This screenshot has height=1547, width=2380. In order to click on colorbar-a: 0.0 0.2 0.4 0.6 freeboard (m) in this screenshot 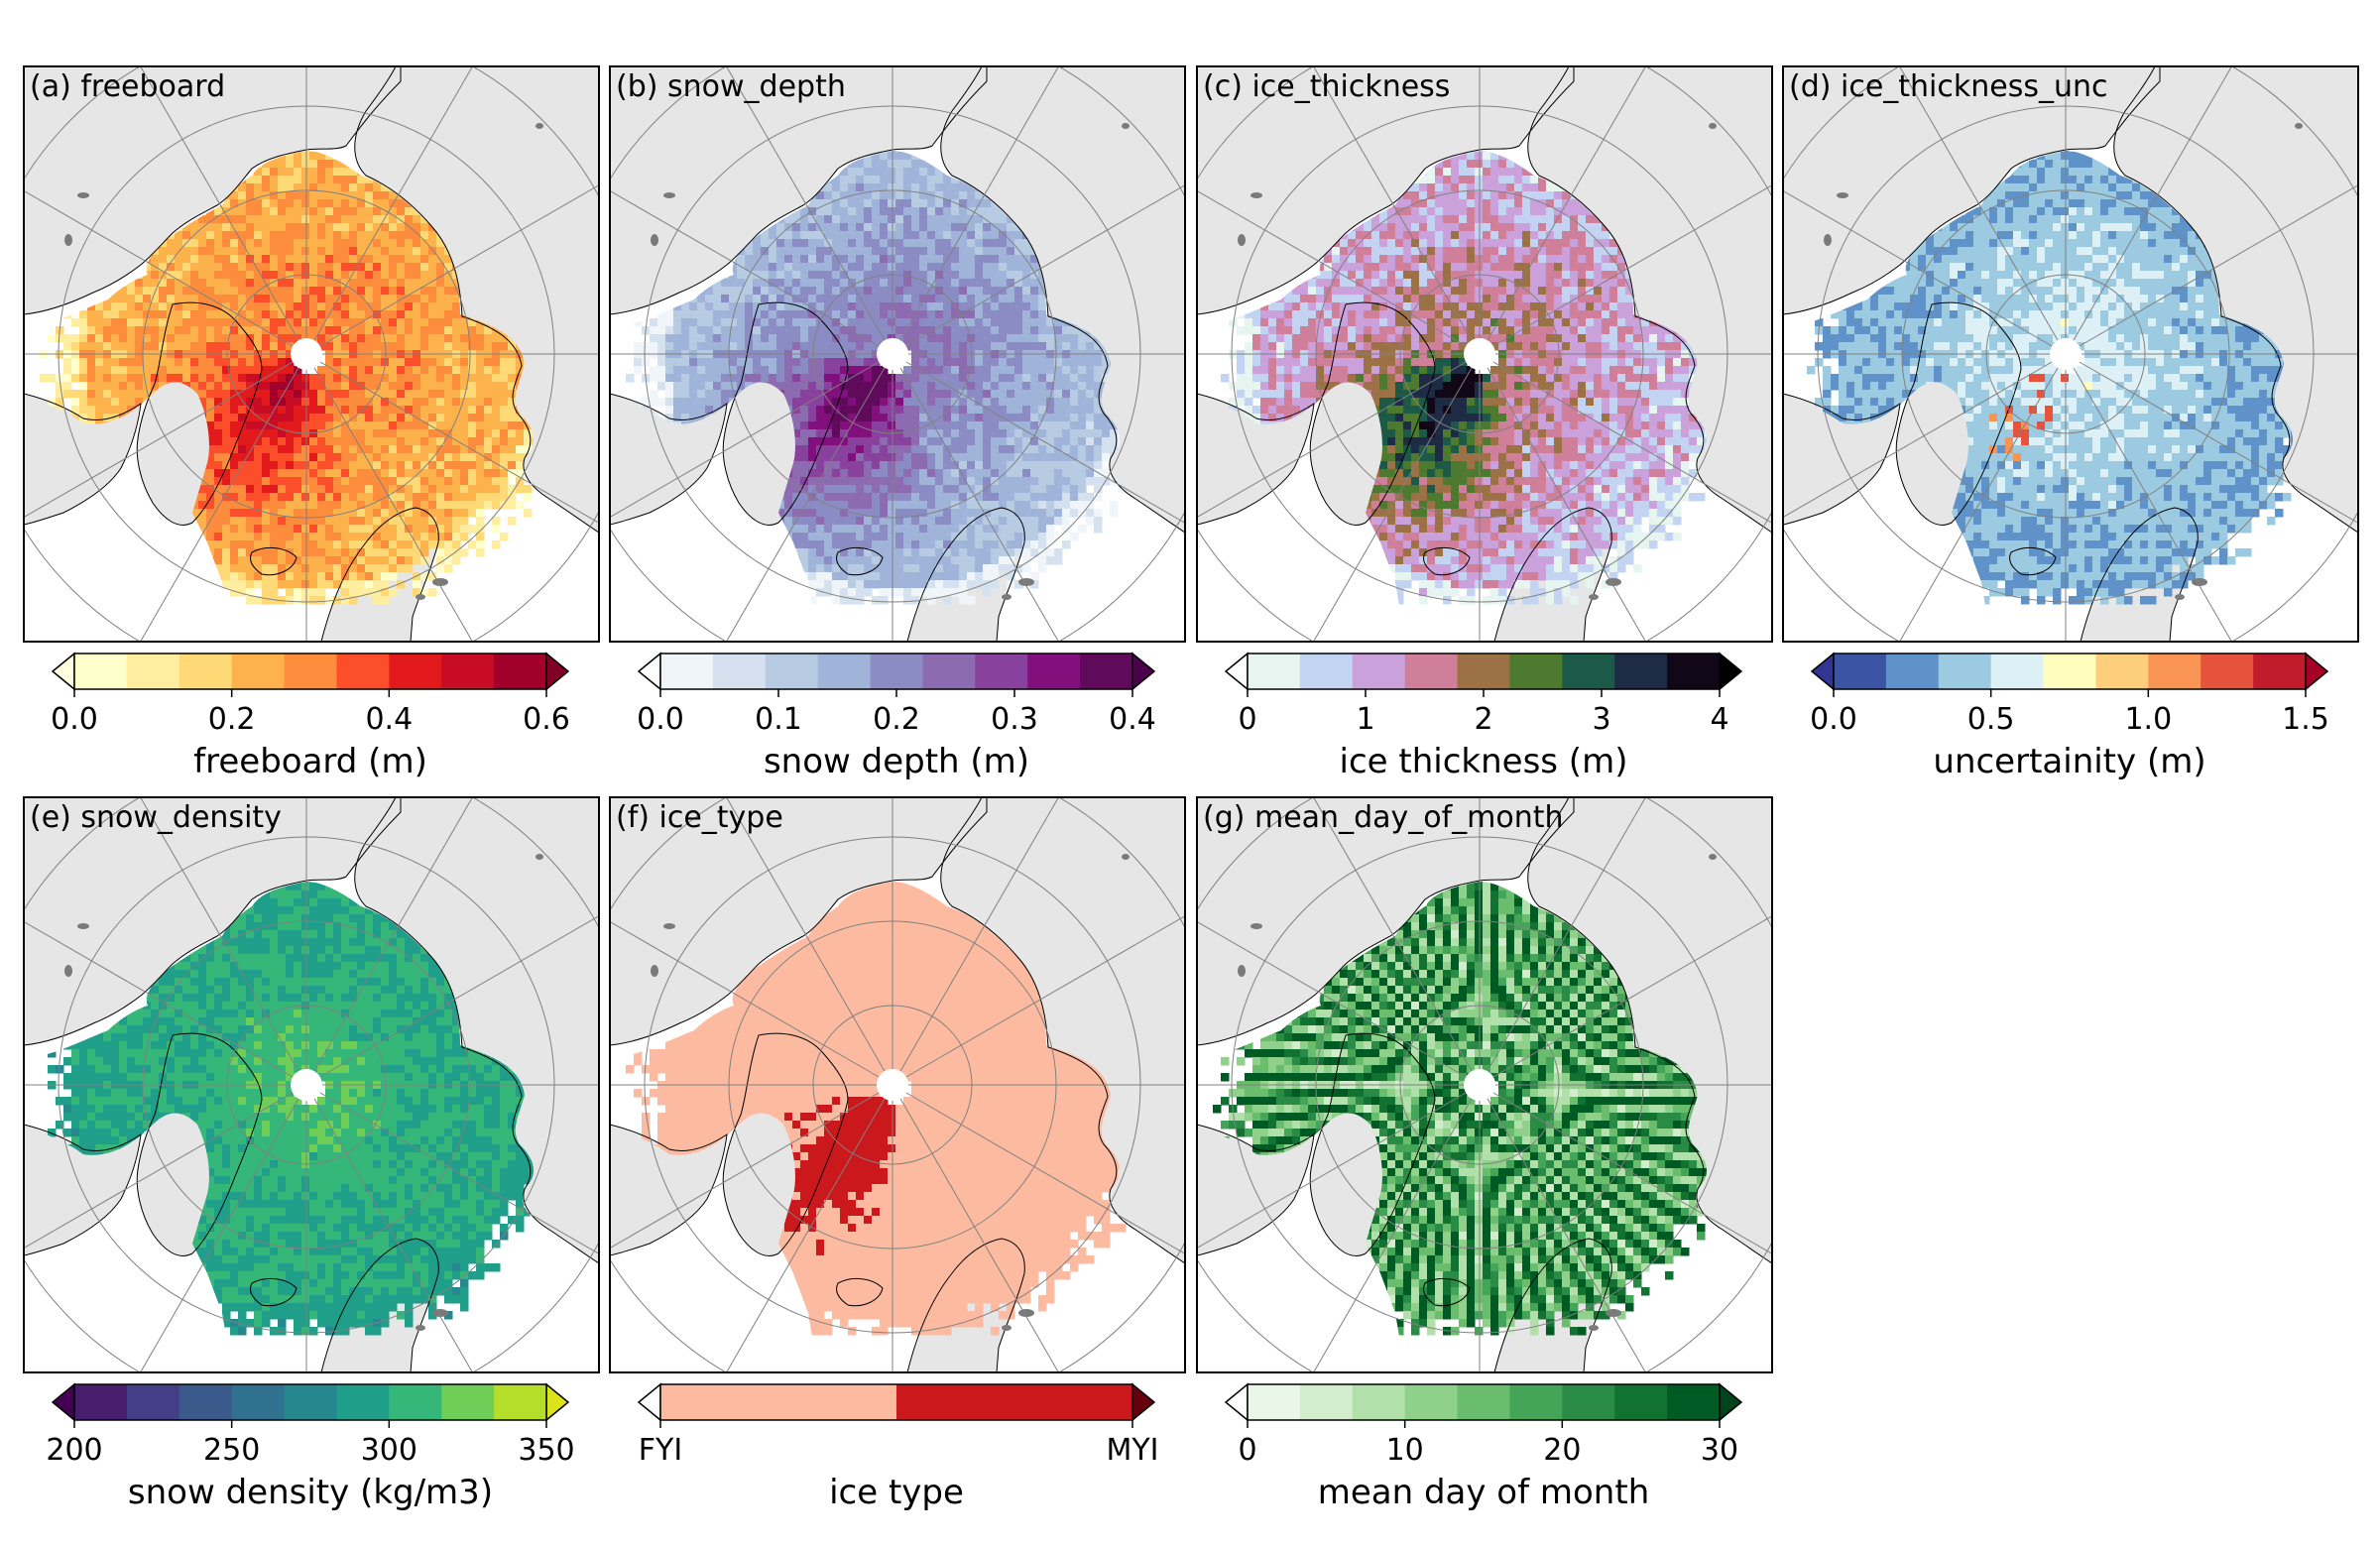, I will do `click(310, 716)`.